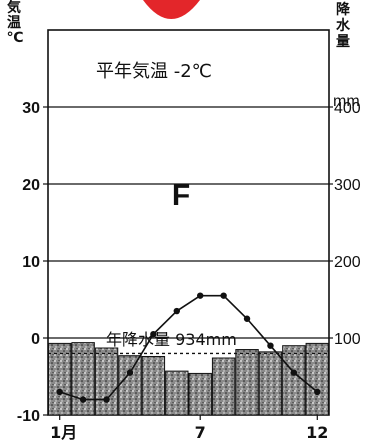 The width and height of the screenshot is (371, 443). I want to click on left-tick-label: 30, so click(31, 108).